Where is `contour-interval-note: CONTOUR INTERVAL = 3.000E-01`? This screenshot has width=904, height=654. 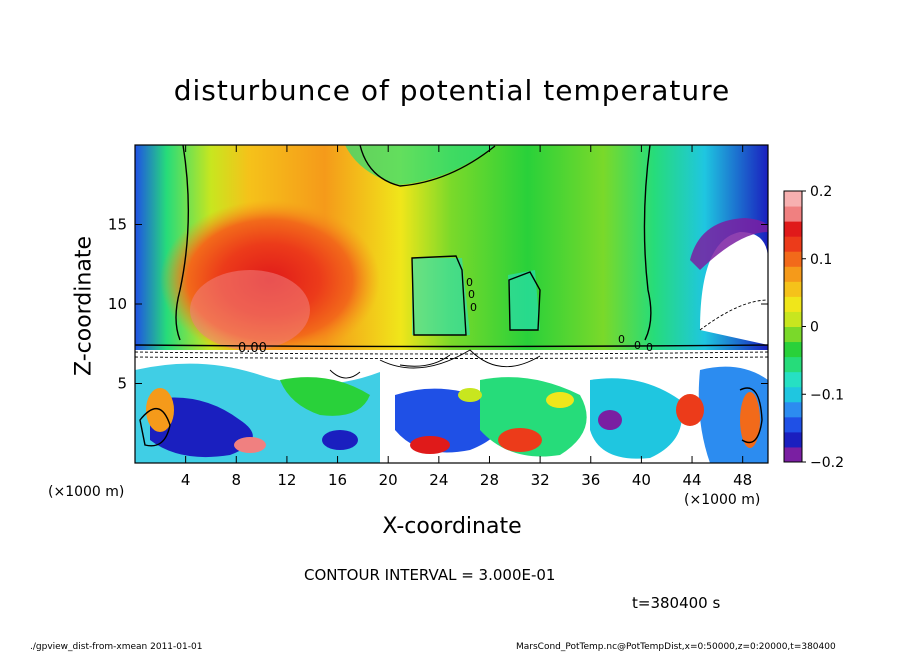
contour-interval-note: CONTOUR INTERVAL = 3.000E-01 is located at coordinates (430, 575).